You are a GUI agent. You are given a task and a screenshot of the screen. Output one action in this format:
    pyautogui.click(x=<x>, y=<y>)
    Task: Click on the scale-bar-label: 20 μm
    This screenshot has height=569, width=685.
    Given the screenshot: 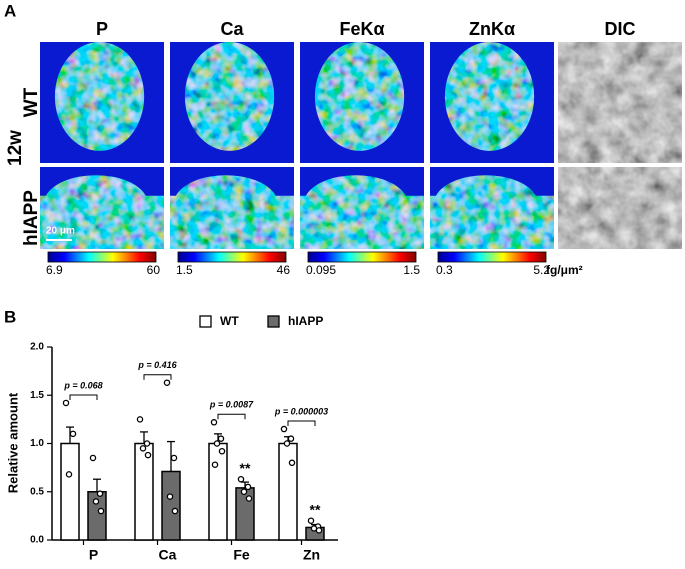 What is the action you would take?
    pyautogui.click(x=60, y=231)
    